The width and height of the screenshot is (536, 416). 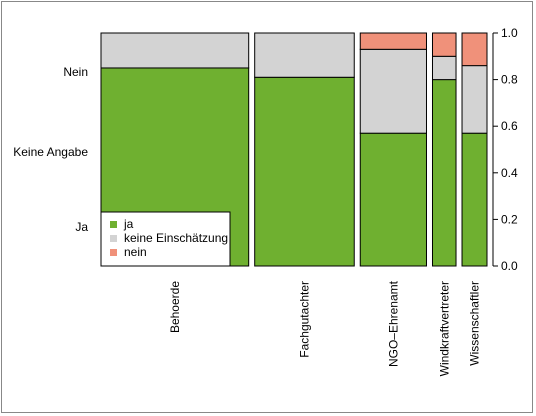 What do you see at coordinates (509, 219) in the screenshot?
I see `y-tick-label: 0.2` at bounding box center [509, 219].